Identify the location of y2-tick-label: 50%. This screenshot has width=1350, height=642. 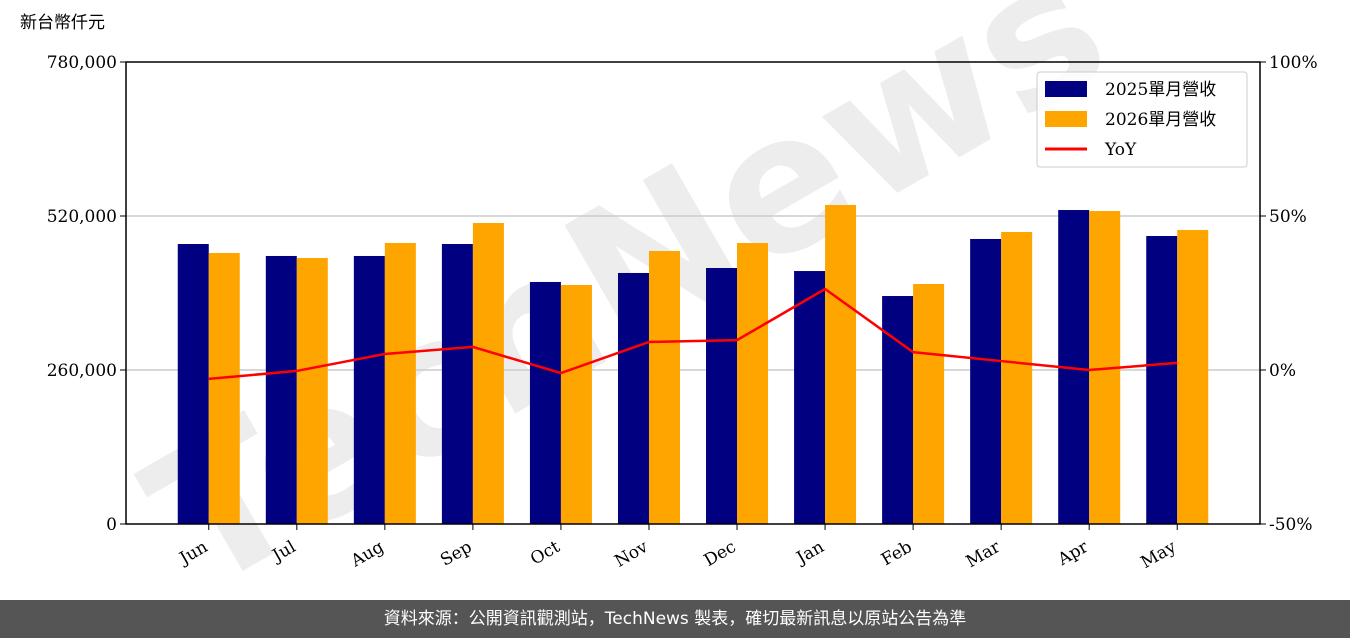
(1288, 217).